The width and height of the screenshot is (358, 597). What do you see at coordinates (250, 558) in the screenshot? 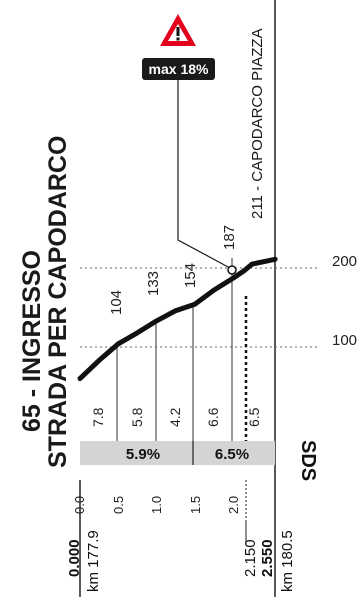
I see `km-mark-2150: 2.150` at bounding box center [250, 558].